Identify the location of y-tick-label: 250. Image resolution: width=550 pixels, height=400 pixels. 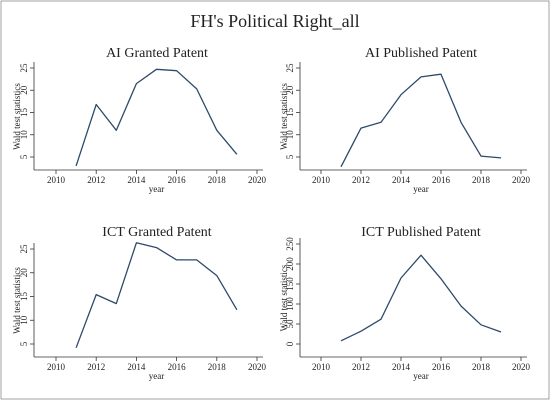
(290, 244).